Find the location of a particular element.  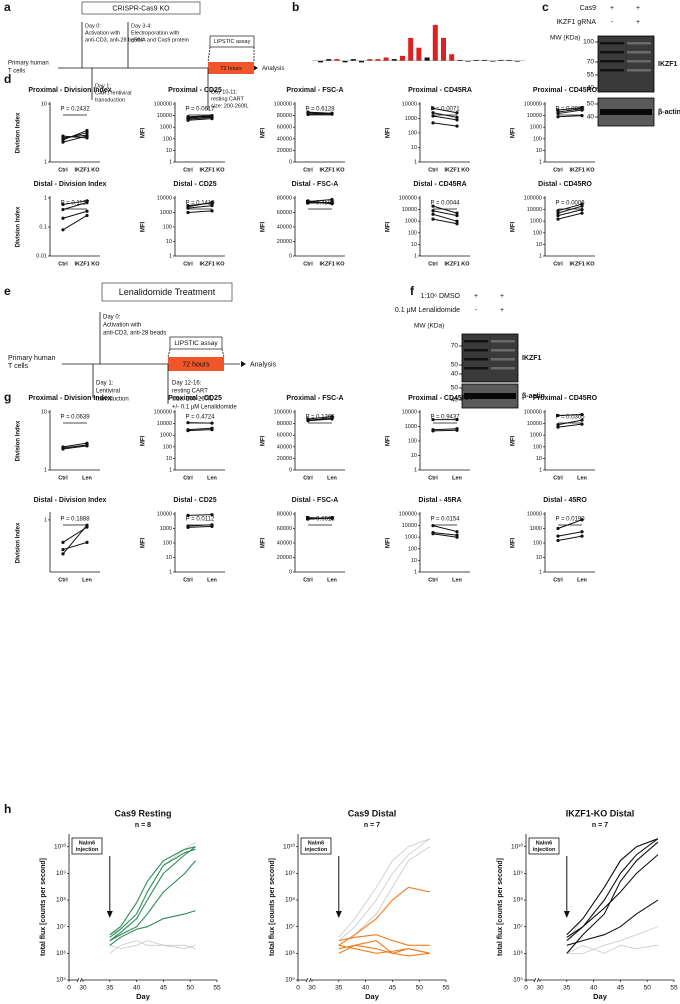

plot-title: Proximal - CD25 is located at coordinates (195, 398).